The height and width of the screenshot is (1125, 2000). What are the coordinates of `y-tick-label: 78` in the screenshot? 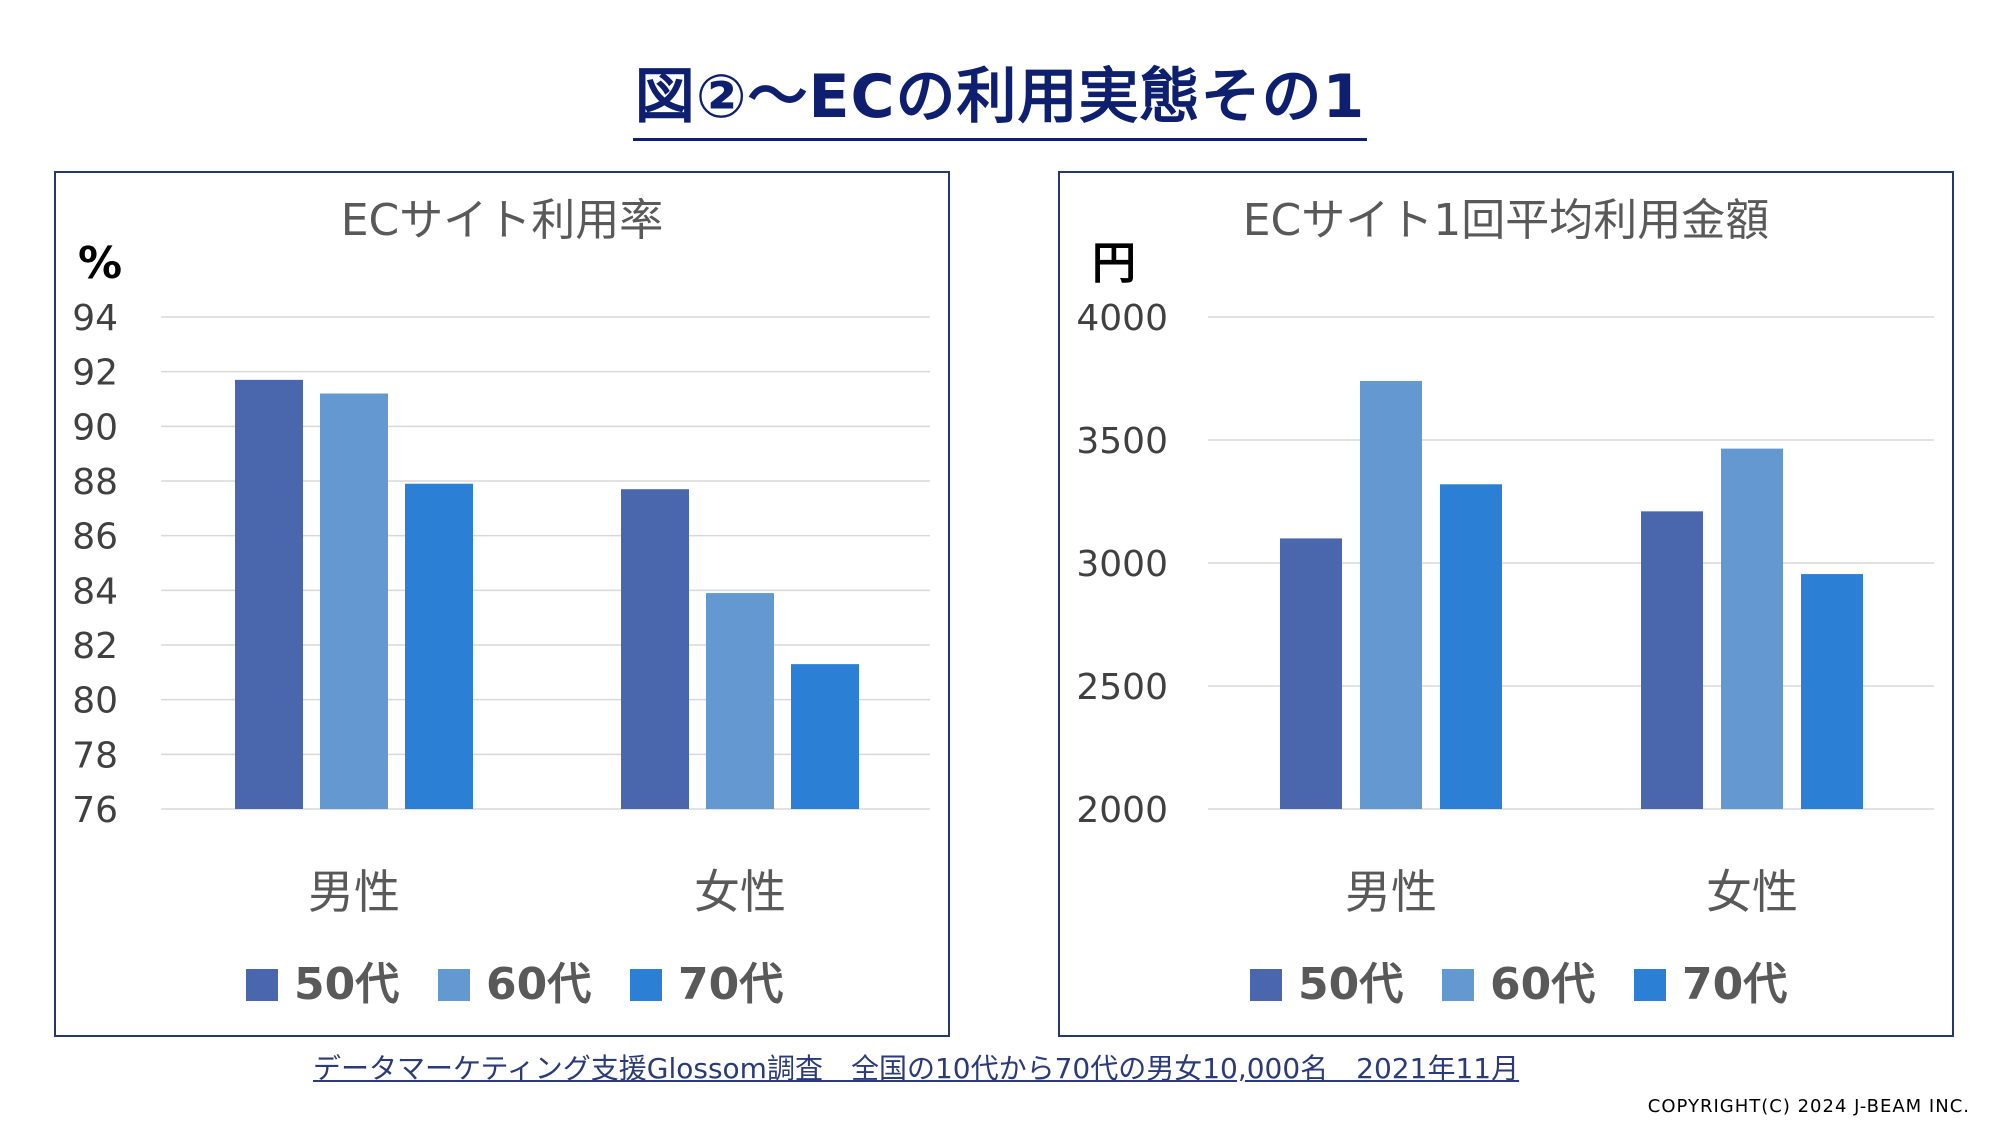 It's located at (95, 755).